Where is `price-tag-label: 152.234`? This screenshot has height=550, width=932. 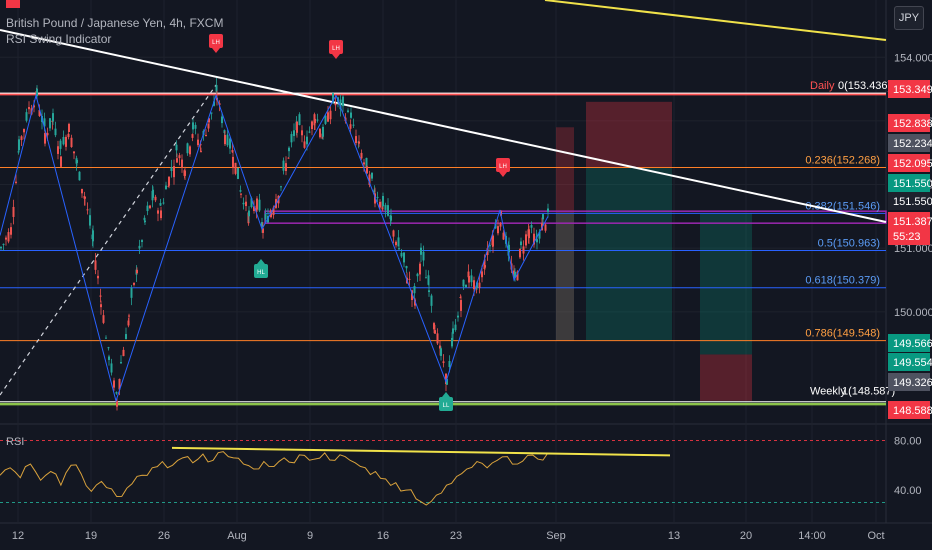
price-tag-label: 152.234 is located at coordinates (912, 144).